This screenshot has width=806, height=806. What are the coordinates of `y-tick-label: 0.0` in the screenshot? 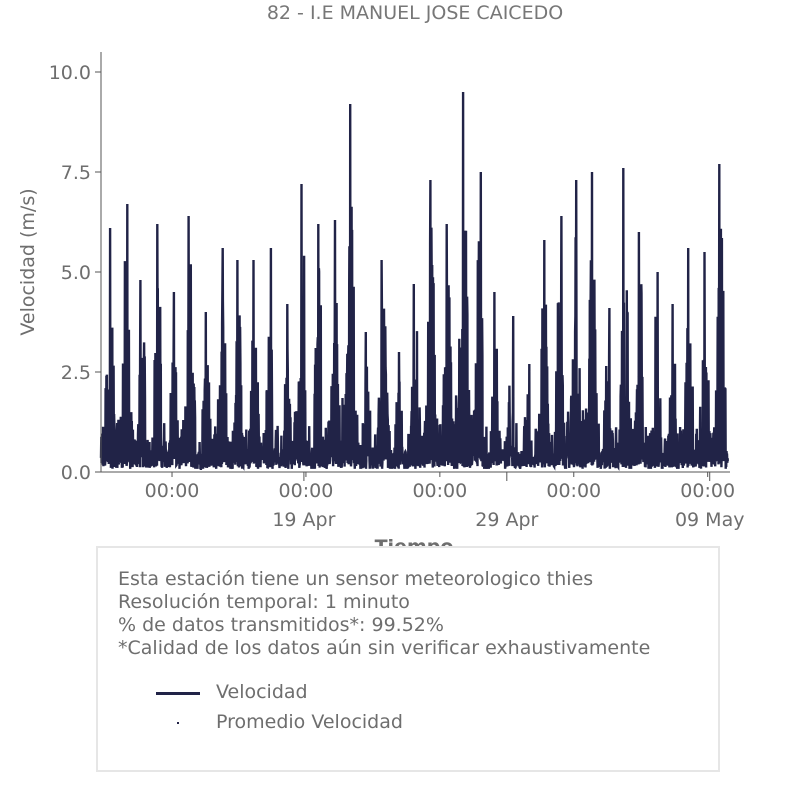 It's located at (76, 473).